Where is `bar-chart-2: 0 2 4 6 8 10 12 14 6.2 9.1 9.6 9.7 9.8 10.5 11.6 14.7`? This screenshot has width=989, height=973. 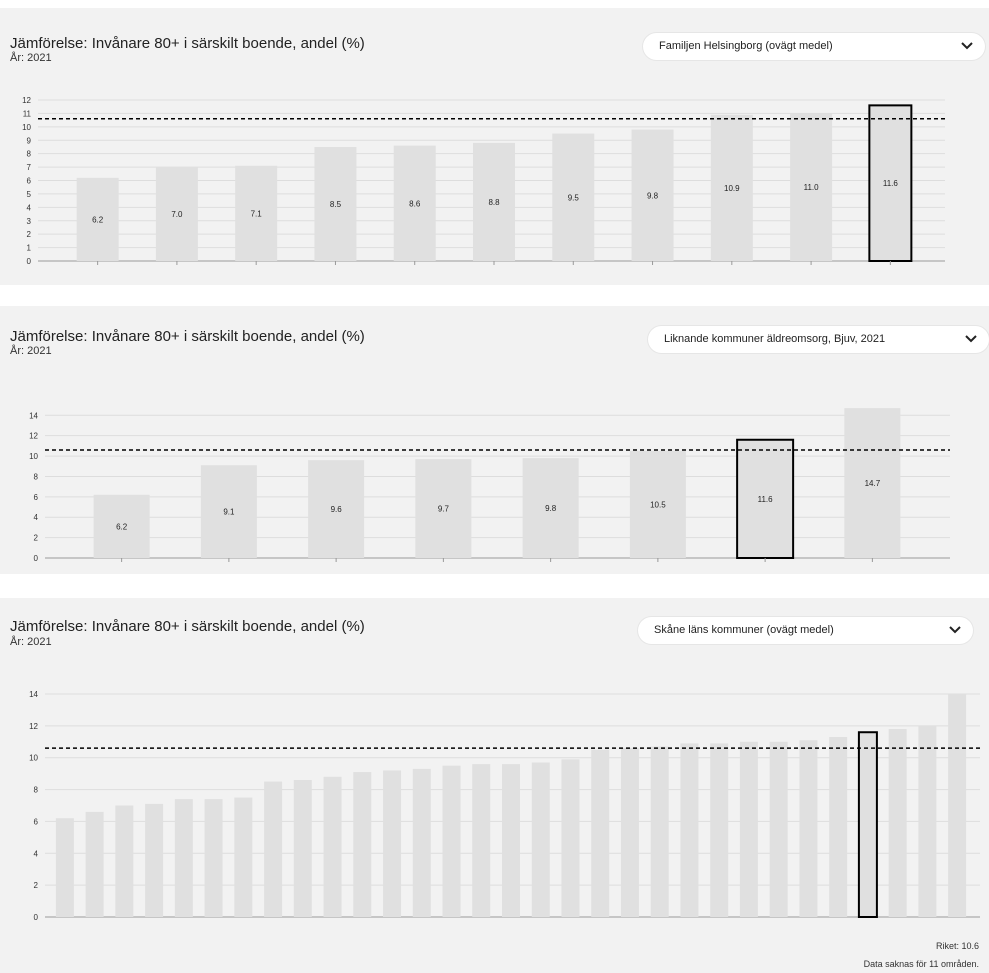
bar-chart-2: 0 2 4 6 8 10 12 14 6.2 9.1 9.6 9.7 9.8 10.5 11.6 14.7 is located at coordinates (489, 485).